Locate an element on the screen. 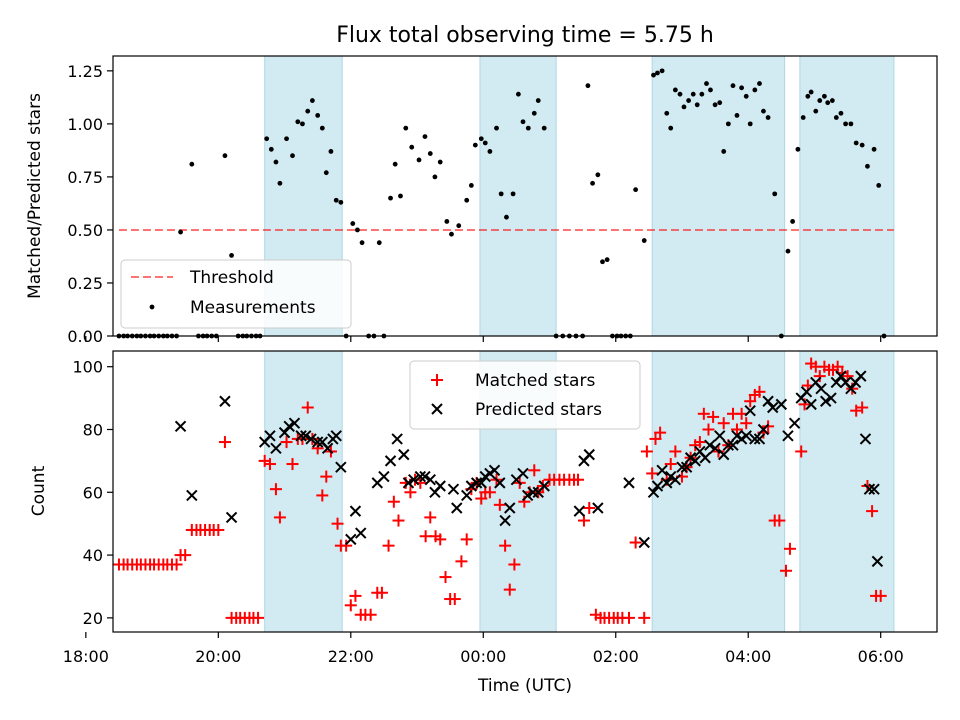  top-y-tick-label: 0.25 is located at coordinates (85, 283).